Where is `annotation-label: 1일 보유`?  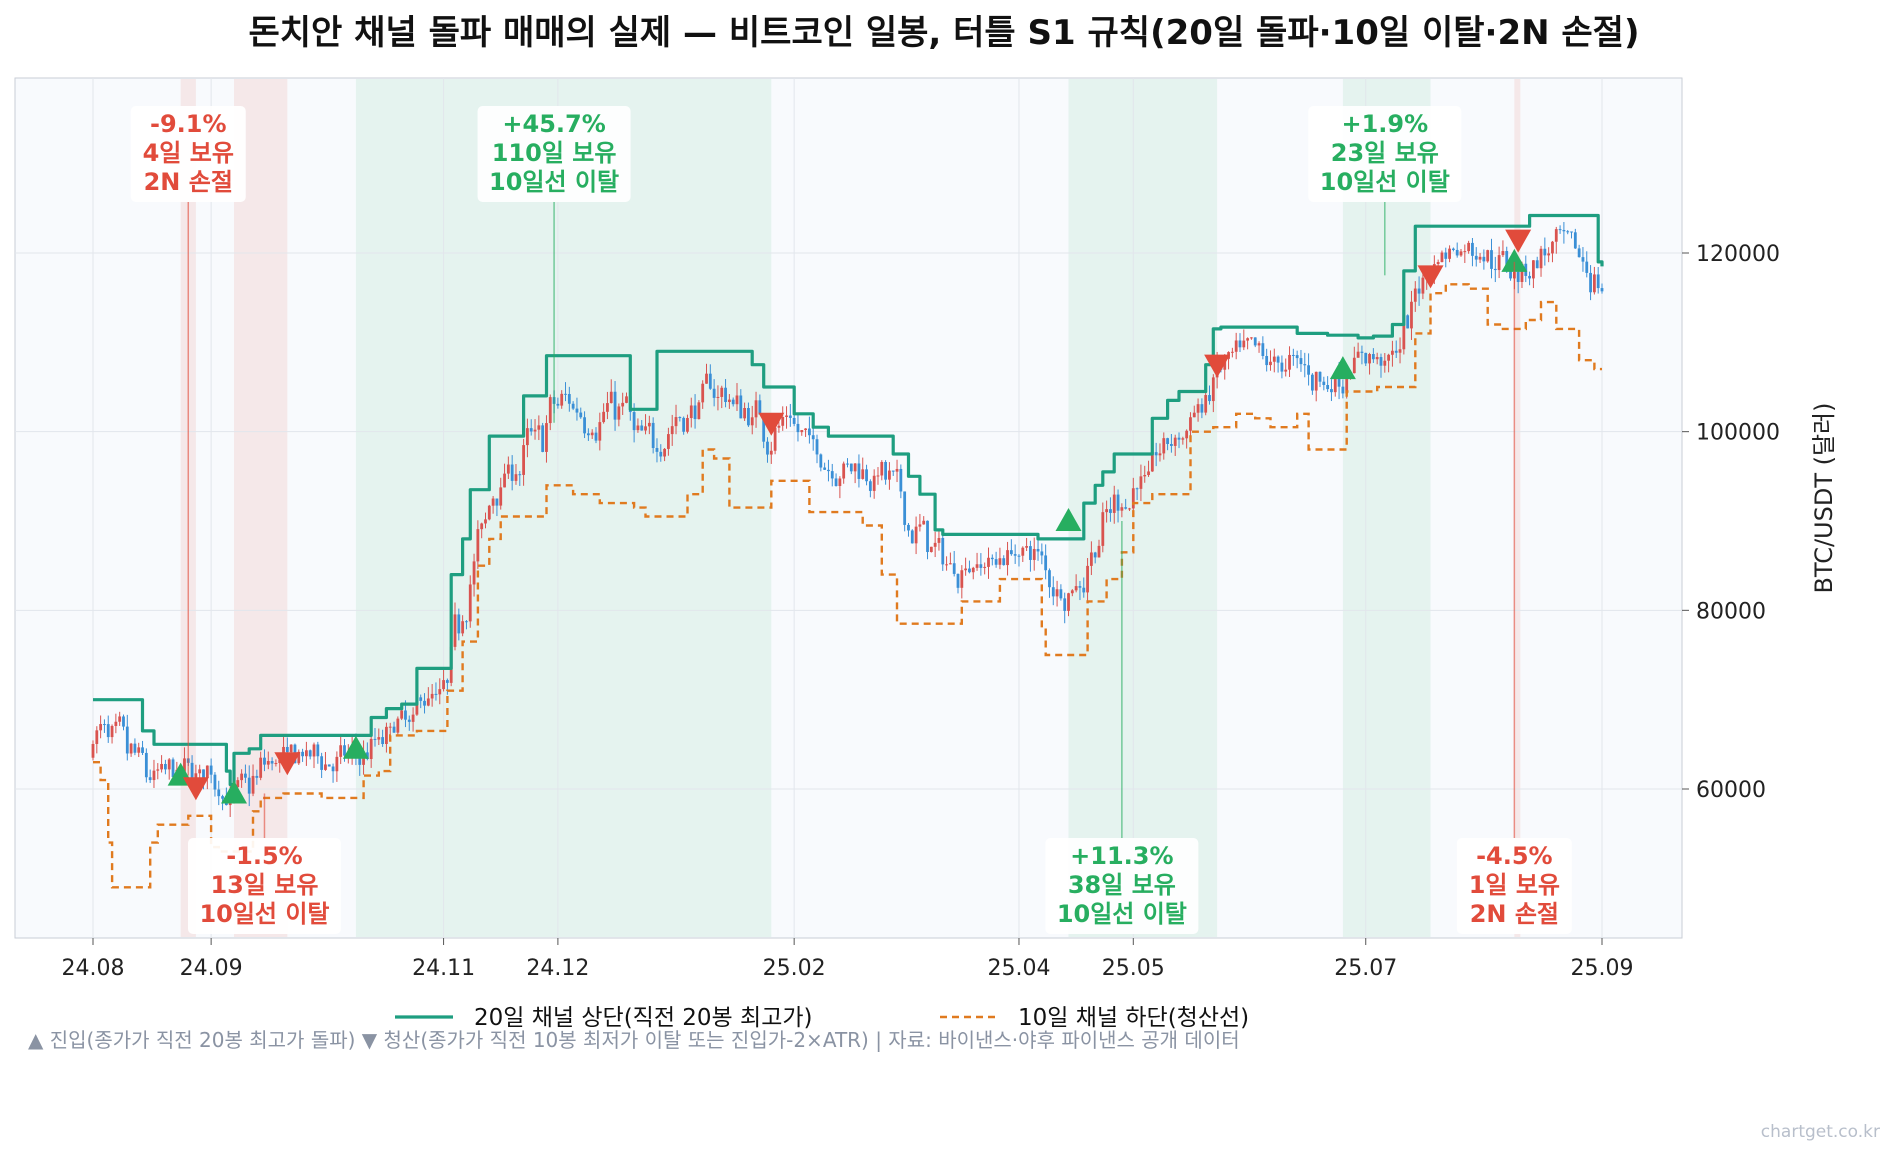 annotation-label: 1일 보유 is located at coordinates (1514, 885).